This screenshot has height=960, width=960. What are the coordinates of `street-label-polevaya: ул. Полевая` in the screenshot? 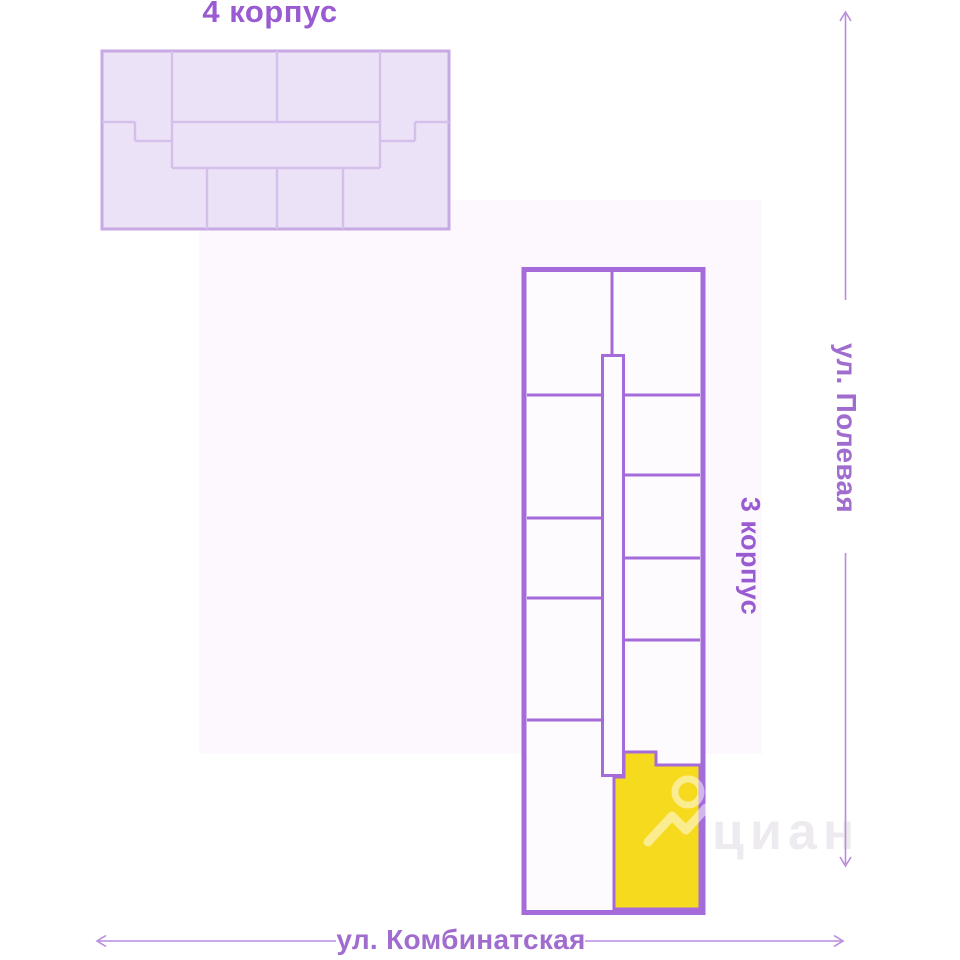 It's located at (846, 428).